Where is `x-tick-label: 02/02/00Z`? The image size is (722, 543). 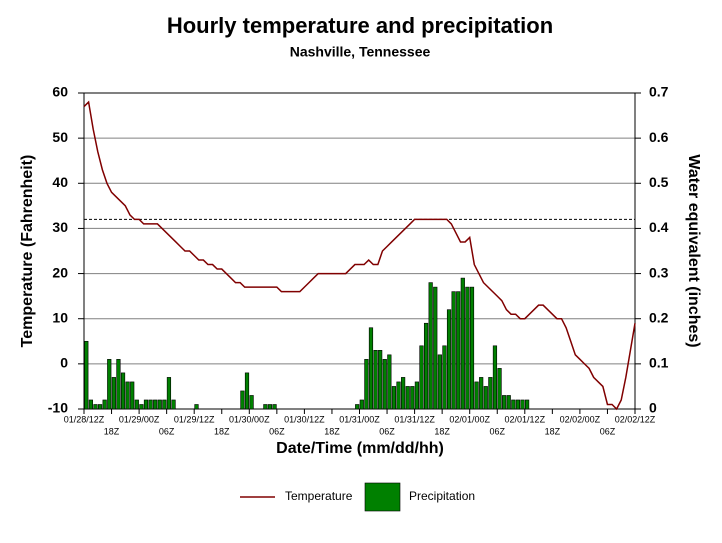
x-tick-label: 02/02/00Z is located at coordinates (580, 419).